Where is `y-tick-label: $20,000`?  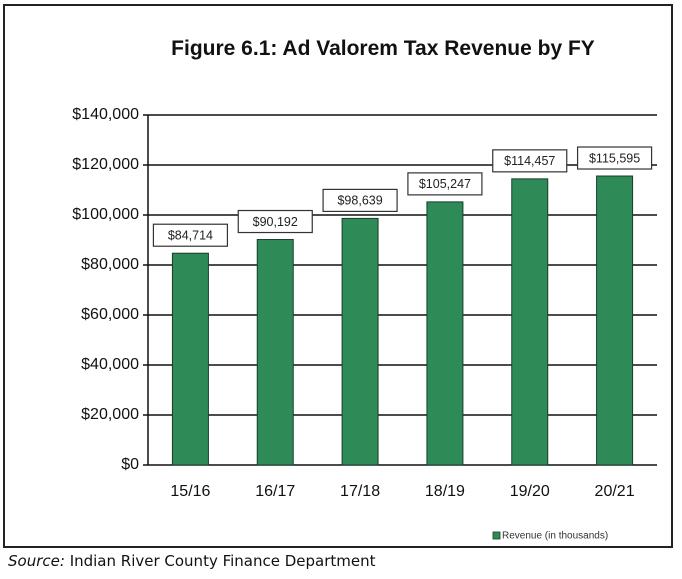 y-tick-label: $20,000 is located at coordinates (110, 414).